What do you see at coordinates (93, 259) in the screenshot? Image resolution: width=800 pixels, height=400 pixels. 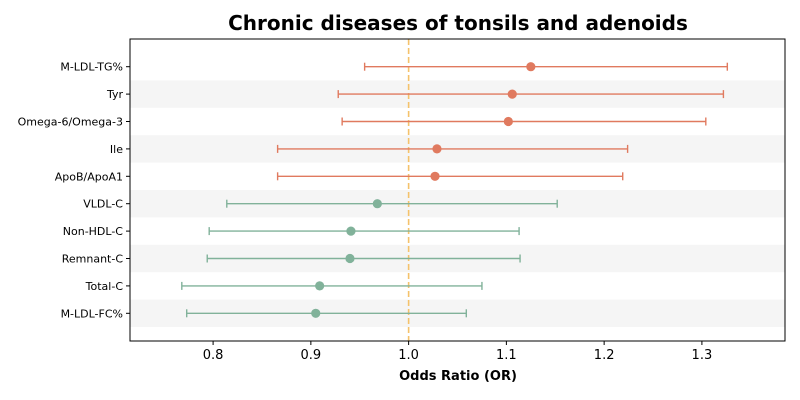 I see `y-tick-label-remnant-c: Remnant-C` at bounding box center [93, 259].